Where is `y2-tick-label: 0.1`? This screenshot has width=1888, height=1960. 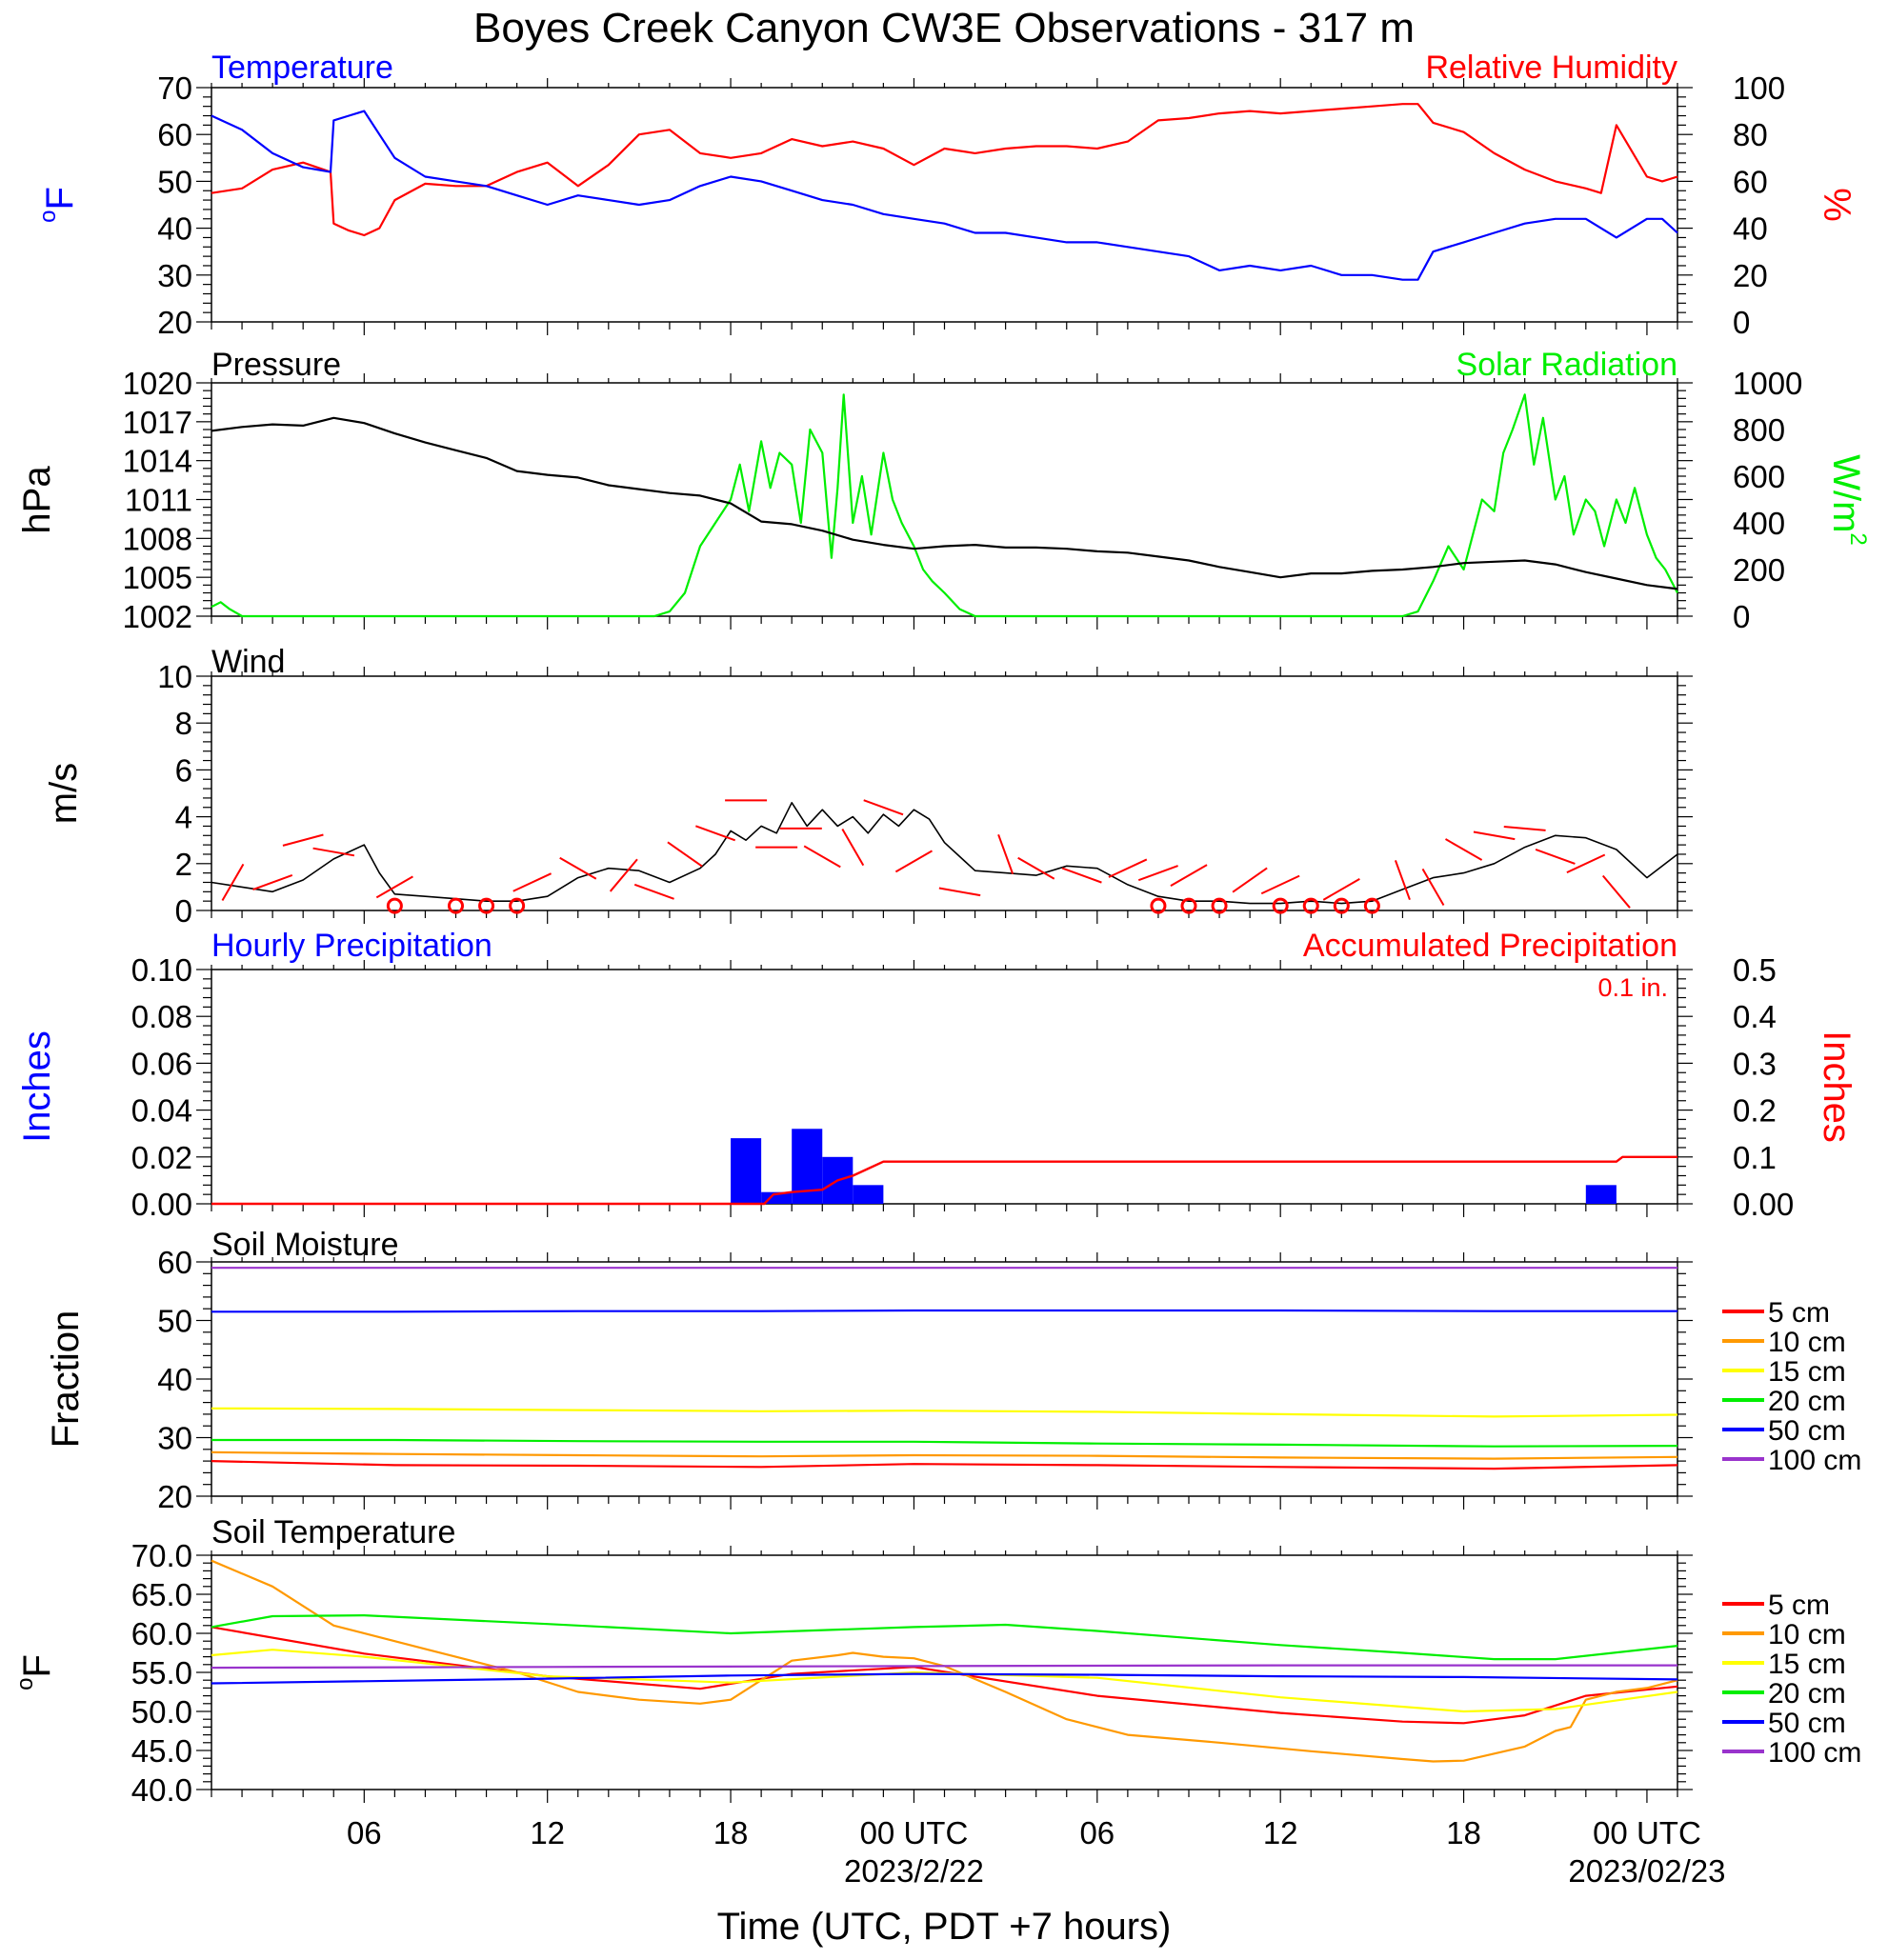 y2-tick-label: 0.1 is located at coordinates (1755, 1157).